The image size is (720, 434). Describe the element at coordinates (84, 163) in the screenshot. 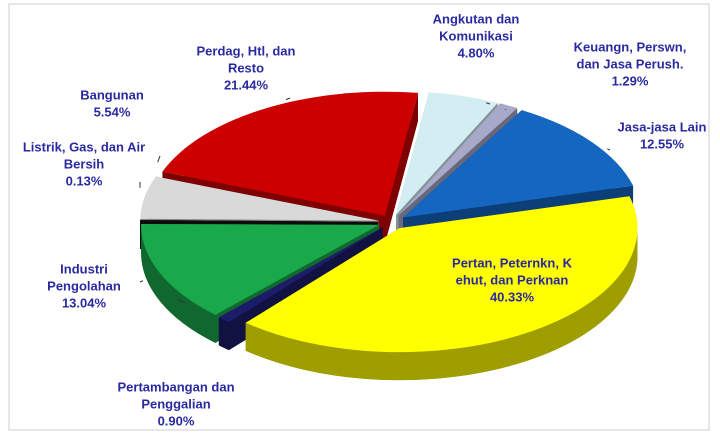

I see `slice-label: Bersih` at that location.